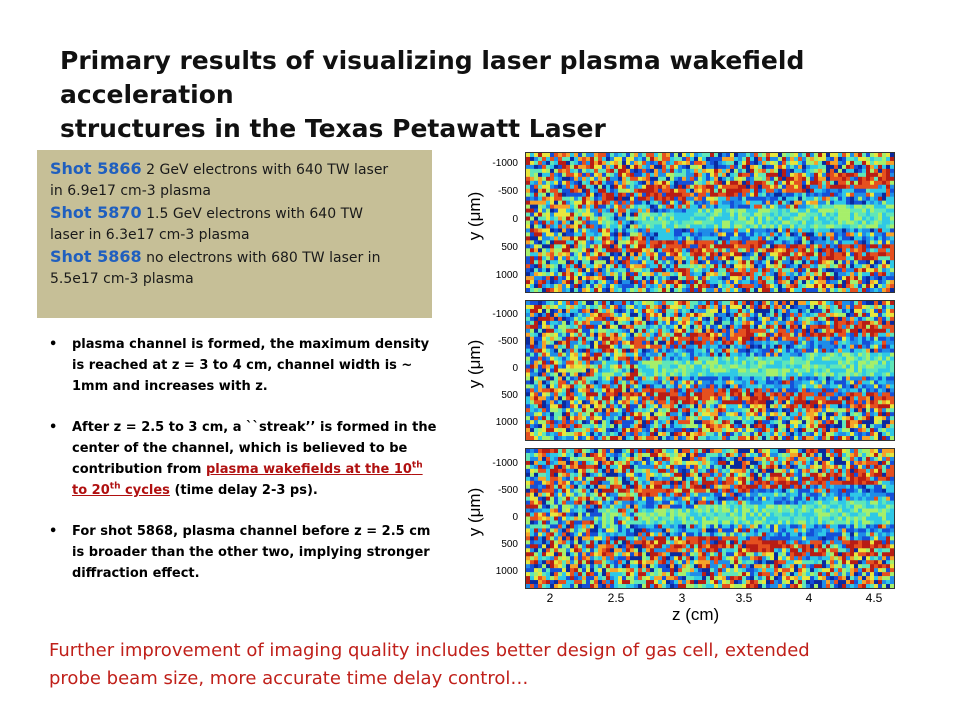  What do you see at coordinates (417, 465) in the screenshot?
I see `link-sup-1: th` at bounding box center [417, 465].